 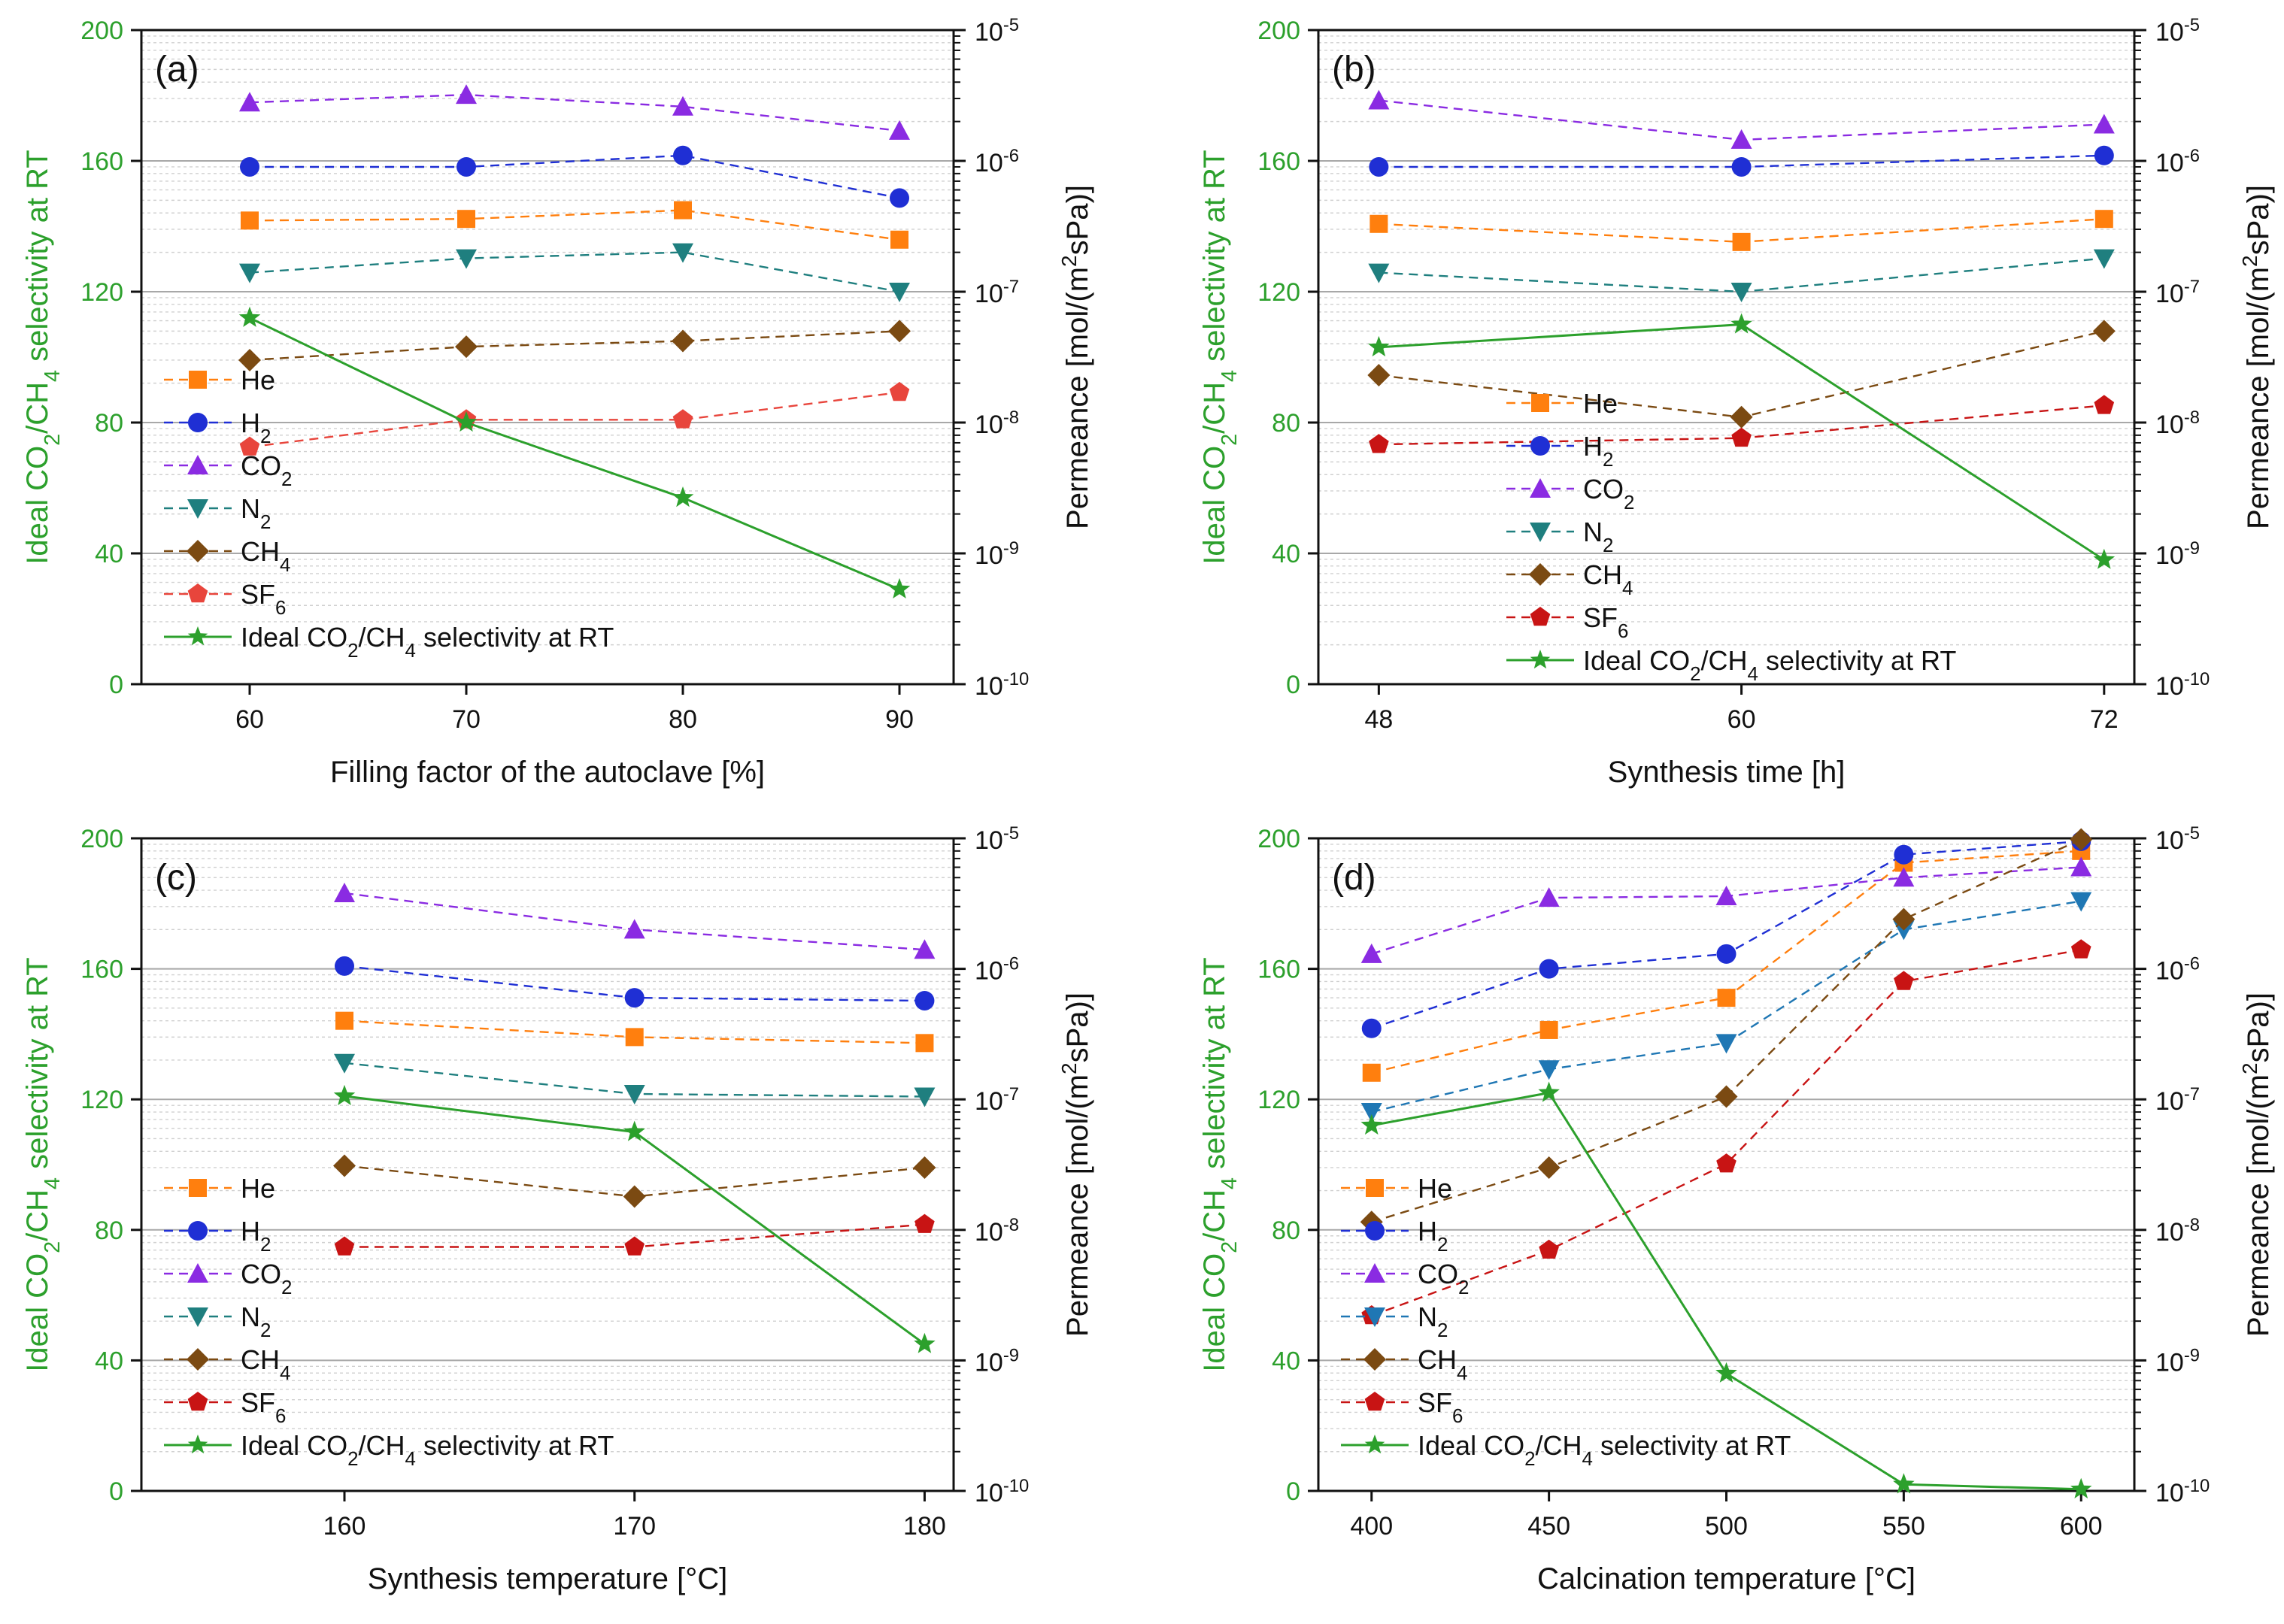 I want to click on left-y-tick-label: 120, so click(x=102, y=1100).